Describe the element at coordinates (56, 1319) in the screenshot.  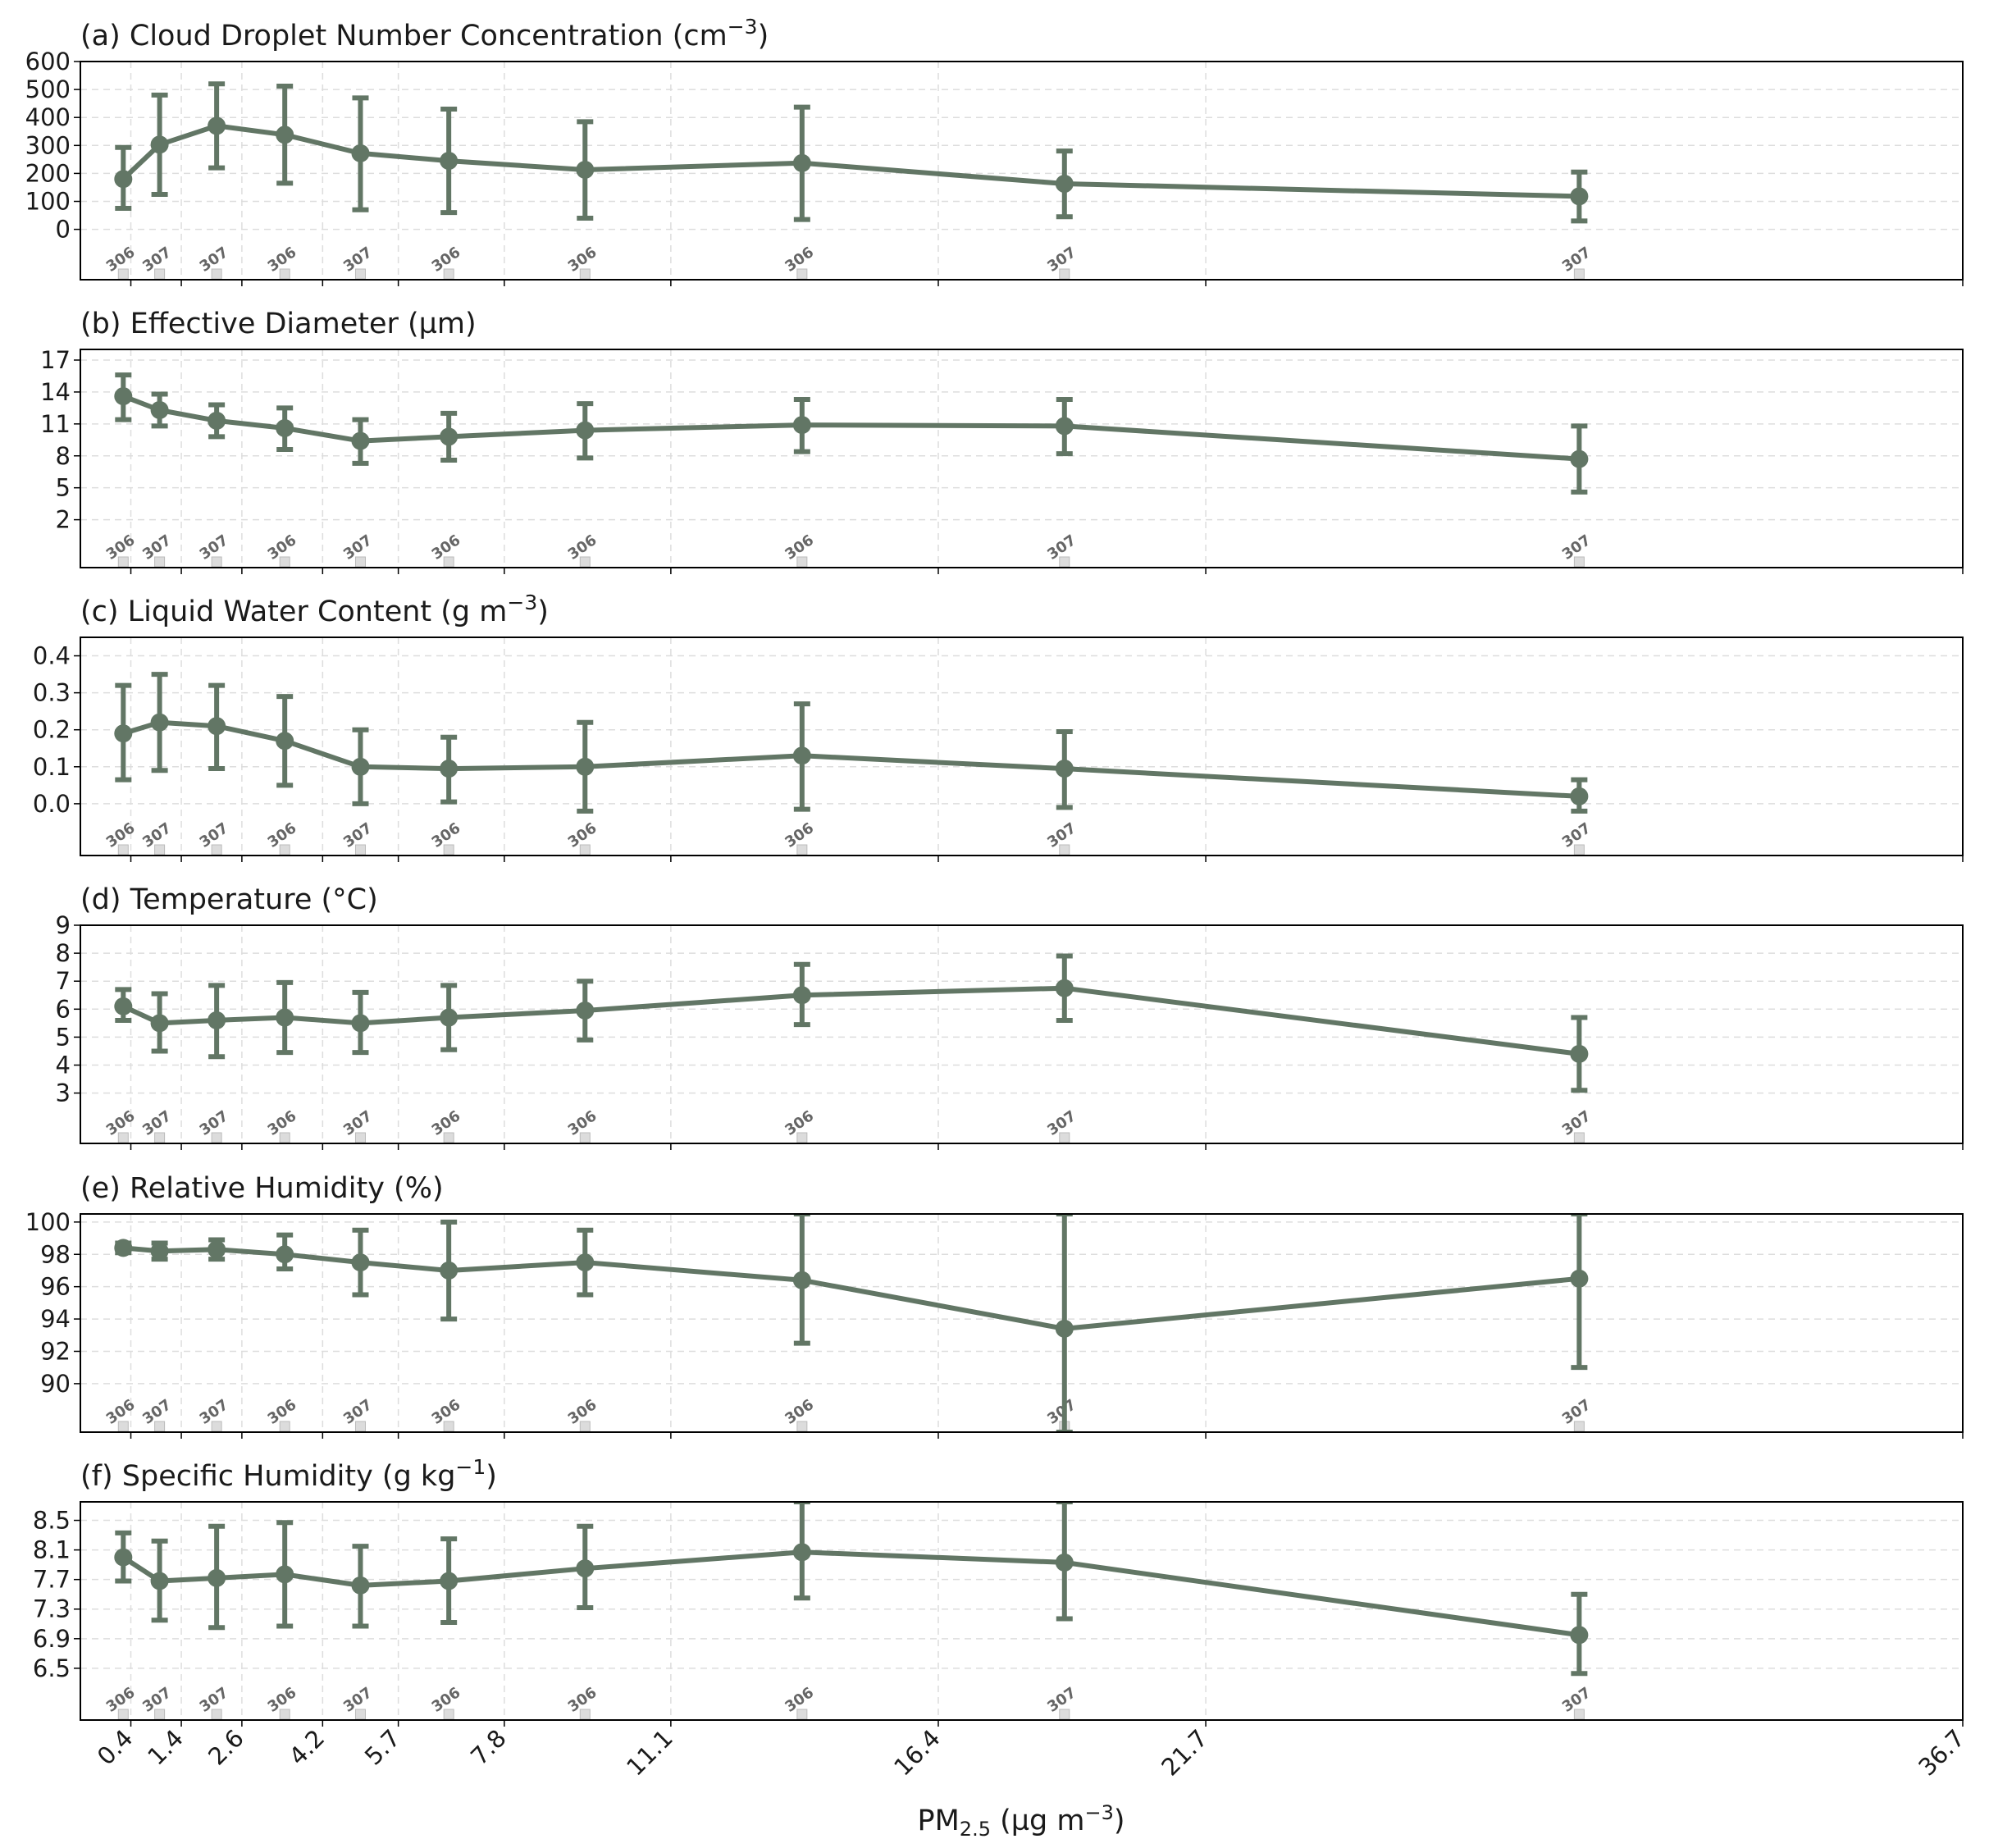
I see `y-tick-label: 94` at that location.